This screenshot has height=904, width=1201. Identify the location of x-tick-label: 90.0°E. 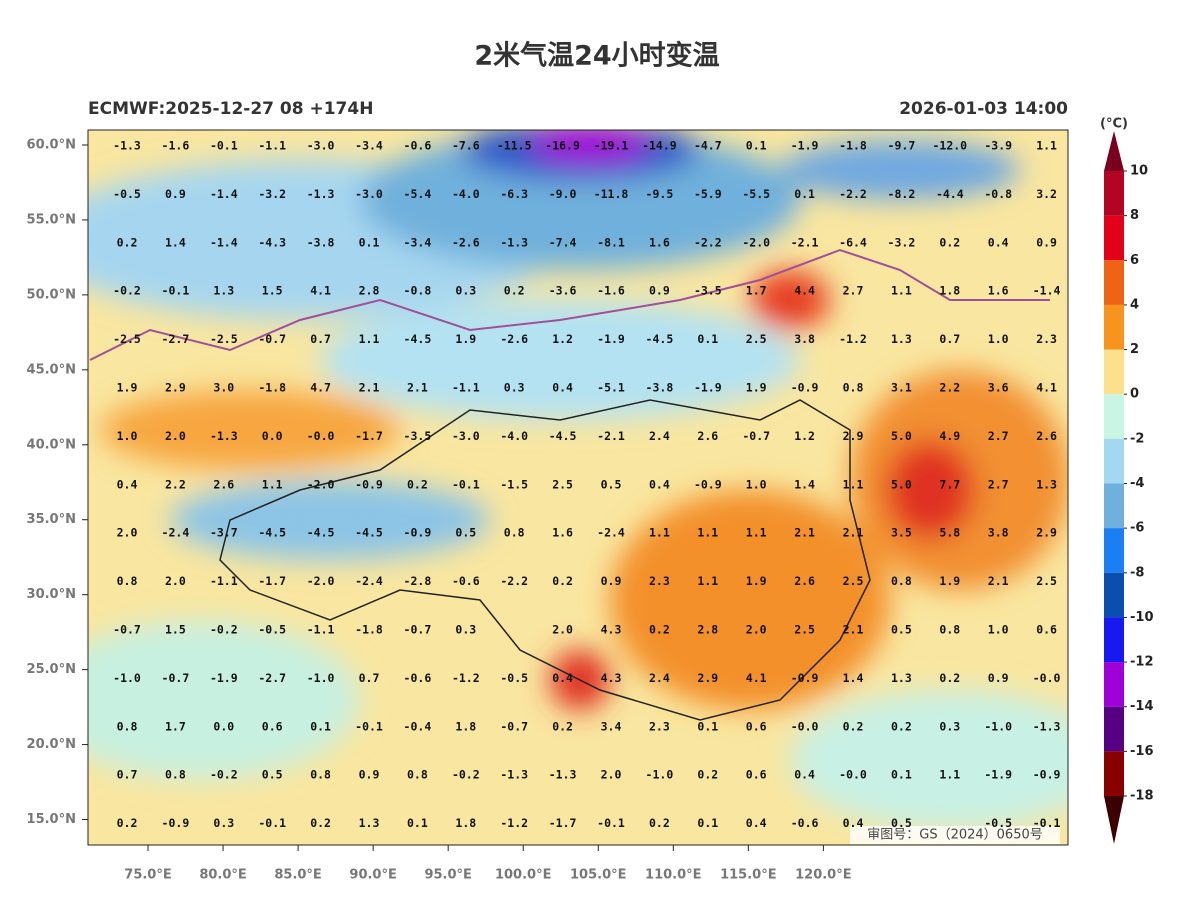
(372, 875).